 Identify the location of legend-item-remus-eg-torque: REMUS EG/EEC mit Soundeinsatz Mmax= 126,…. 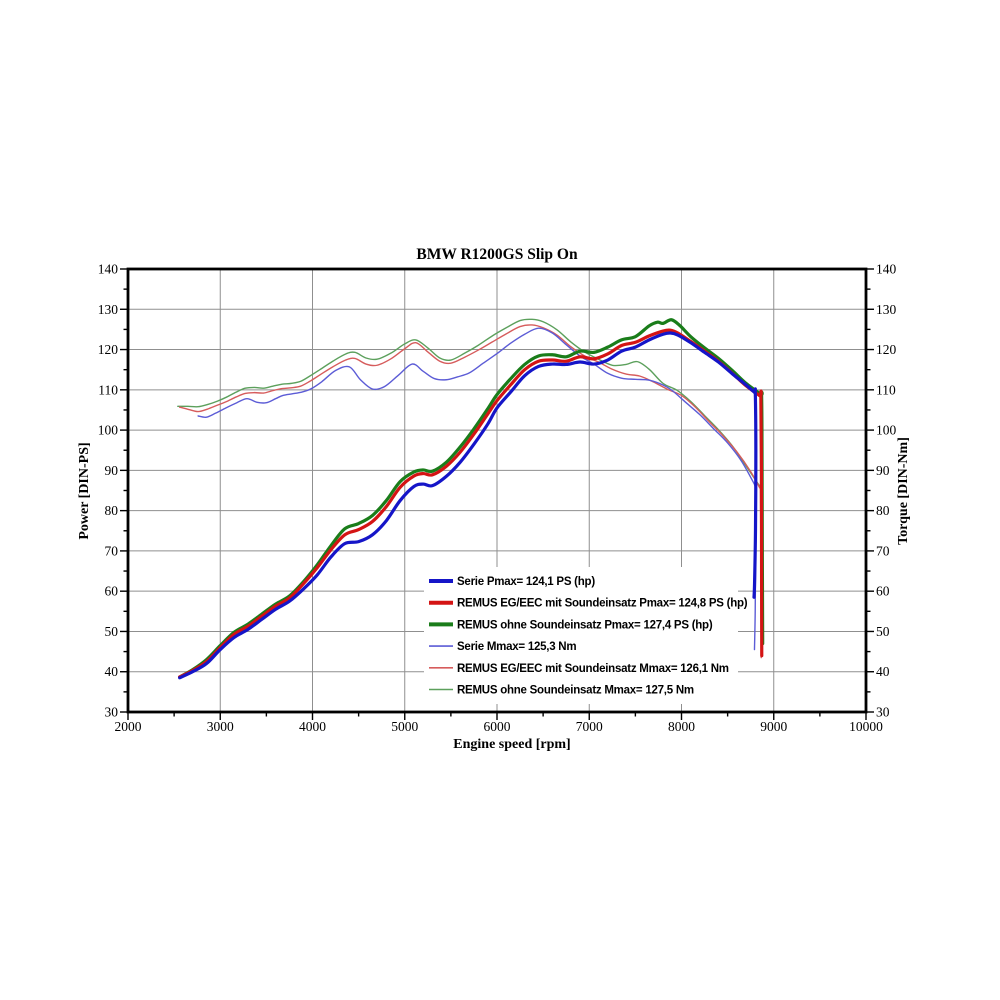
(579, 669).